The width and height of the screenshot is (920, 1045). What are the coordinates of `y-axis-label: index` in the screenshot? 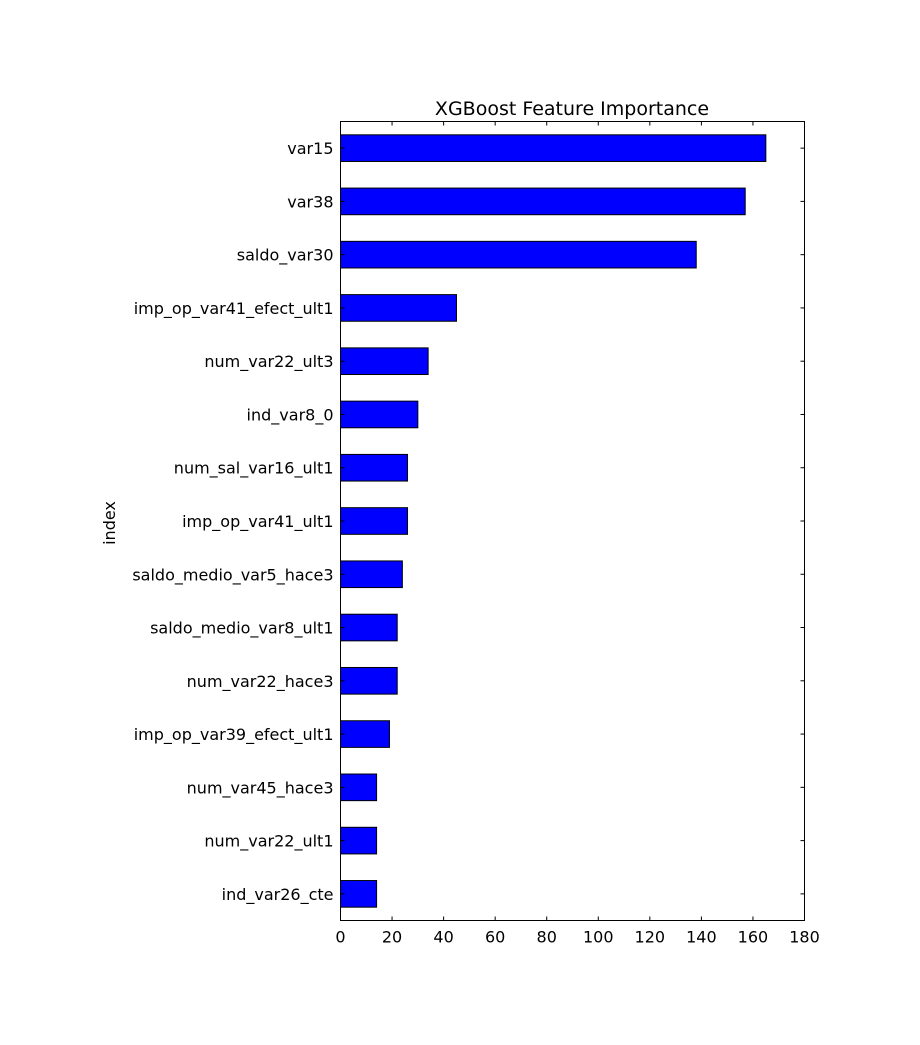 It's located at (109, 523).